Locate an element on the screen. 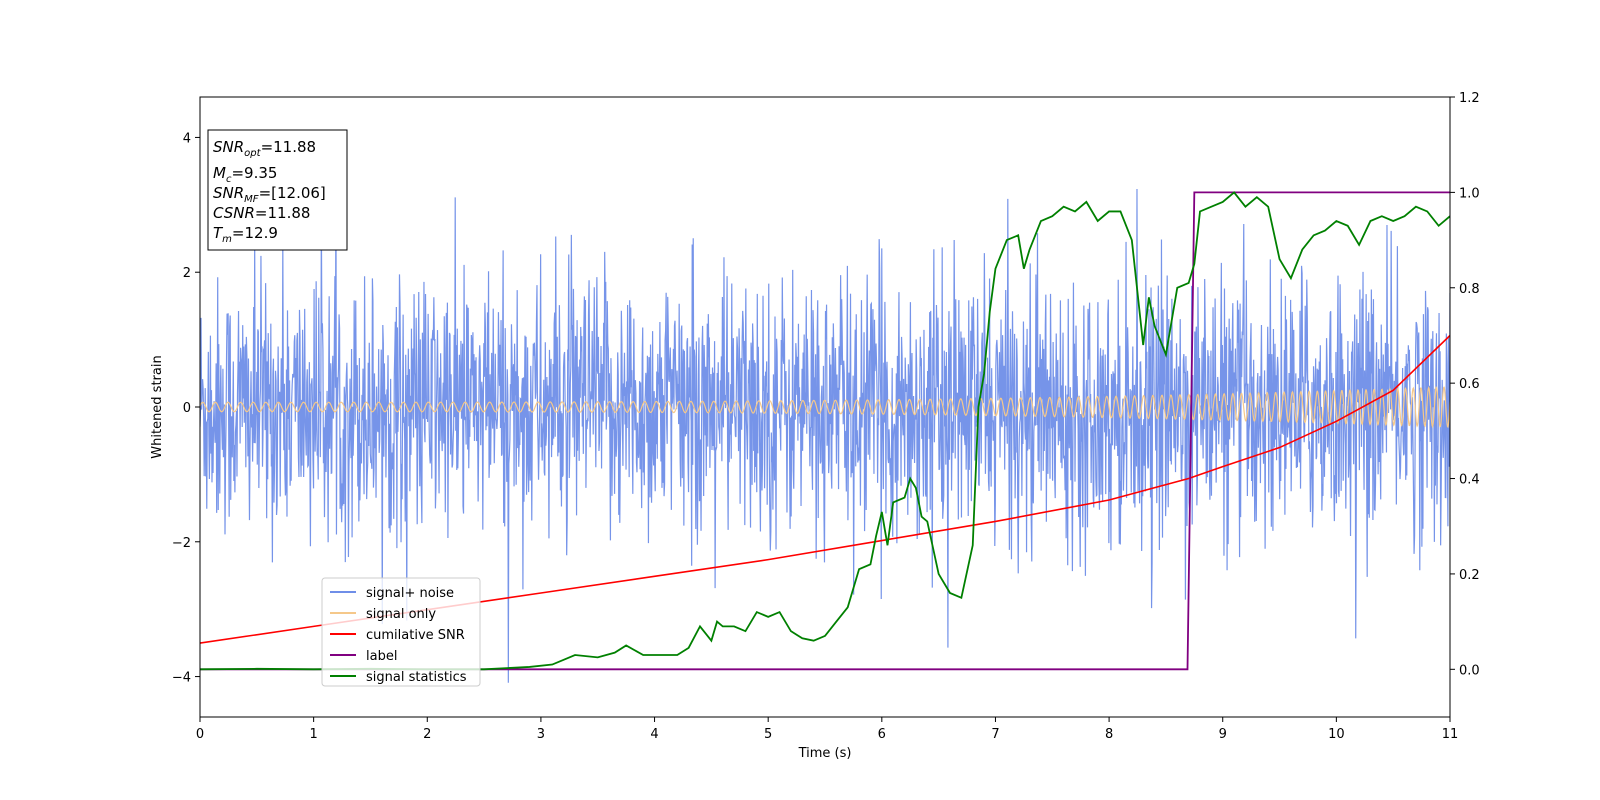 Image resolution: width=1600 pixels, height=800 pixels. x-tick-label: 7 is located at coordinates (995, 734).